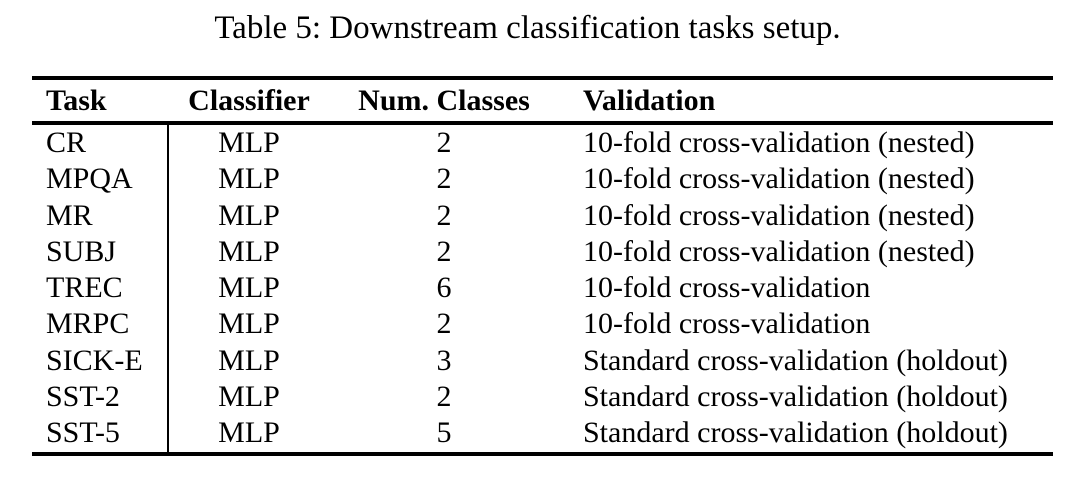 The image size is (1080, 480). What do you see at coordinates (69, 215) in the screenshot?
I see `cell-task: MR` at bounding box center [69, 215].